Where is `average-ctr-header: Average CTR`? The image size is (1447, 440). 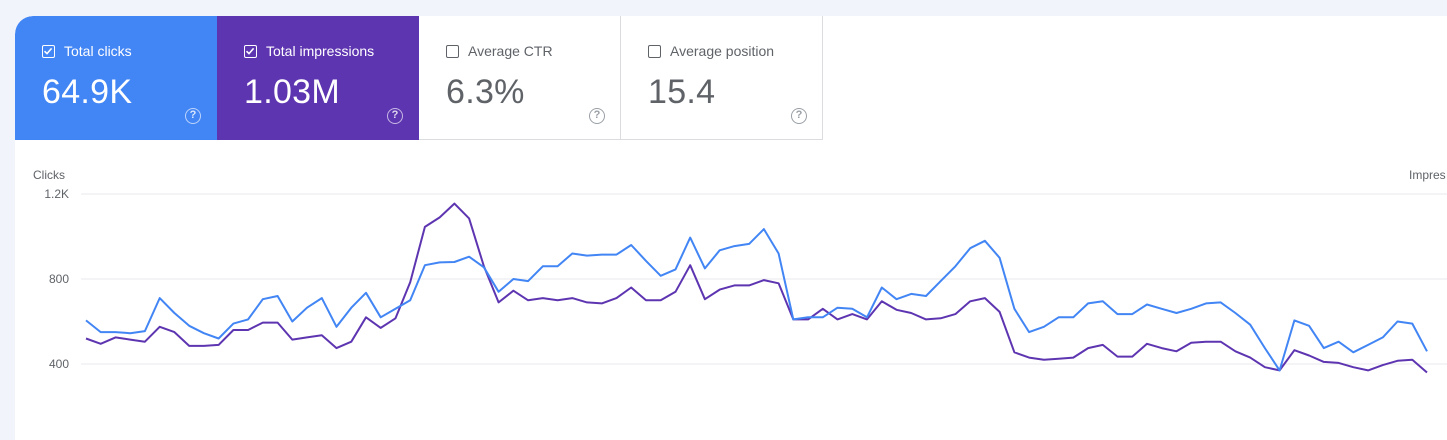
average-ctr-header: Average CTR is located at coordinates (499, 51).